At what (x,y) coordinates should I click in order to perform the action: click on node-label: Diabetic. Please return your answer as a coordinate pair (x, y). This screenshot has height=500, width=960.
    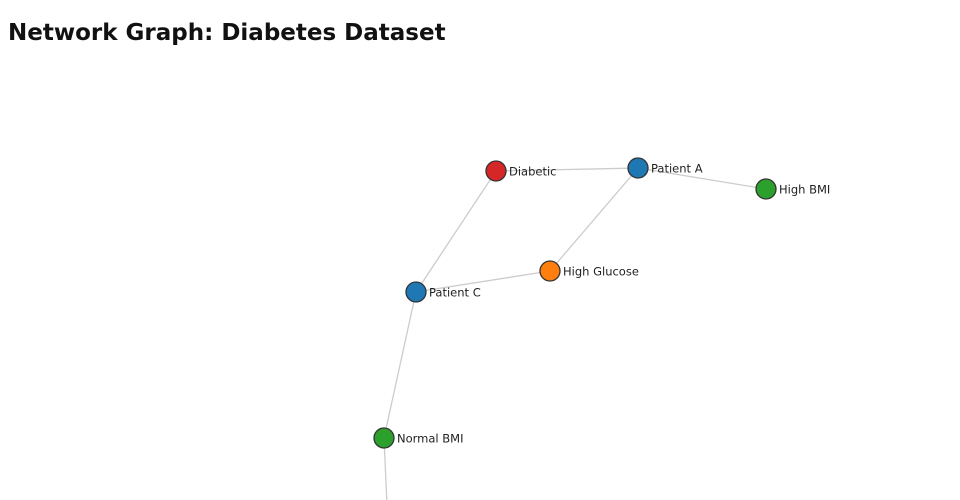
    Looking at the image, I should click on (533, 172).